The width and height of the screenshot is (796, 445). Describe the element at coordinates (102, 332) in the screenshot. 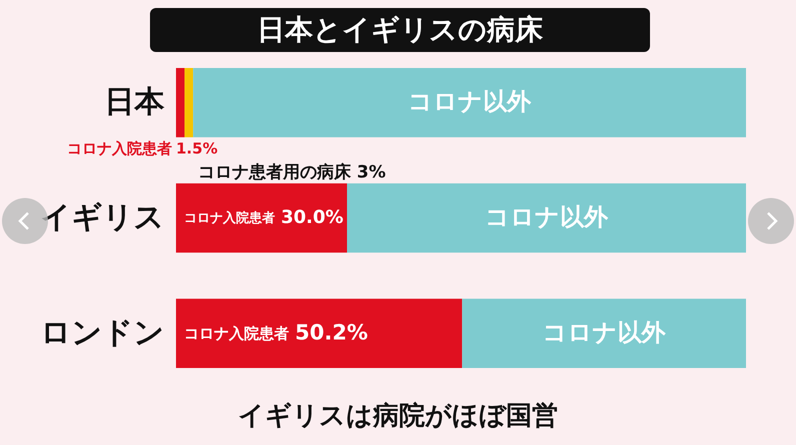

I see `y-tick-label: ロンドン` at that location.